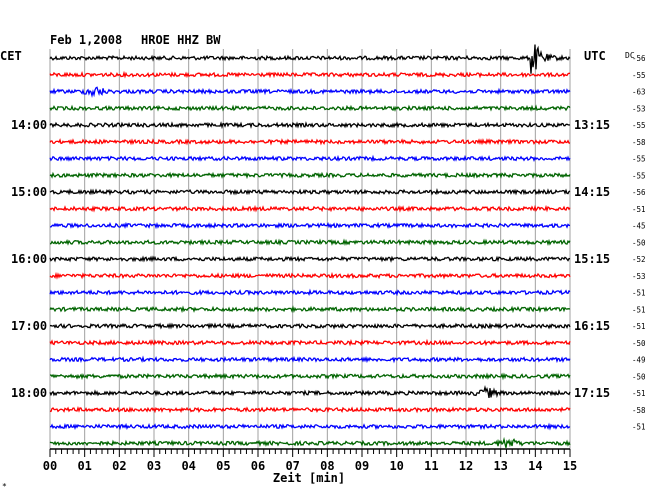 The width and height of the screenshot is (650, 494). What do you see at coordinates (592, 393) in the screenshot?
I see `right-hour-label-4: 17:15` at bounding box center [592, 393].